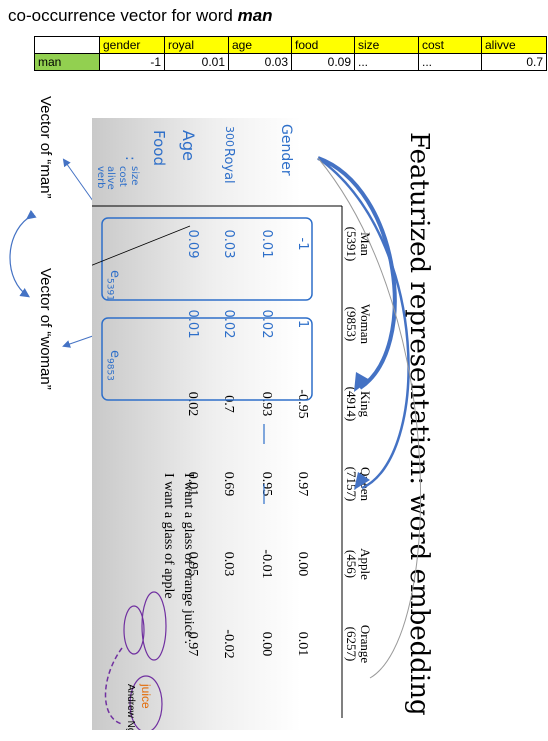 The height and width of the screenshot is (741, 548). What do you see at coordinates (168, 536) in the screenshot?
I see `sentence-apple: I want a glass of apple` at bounding box center [168, 536].